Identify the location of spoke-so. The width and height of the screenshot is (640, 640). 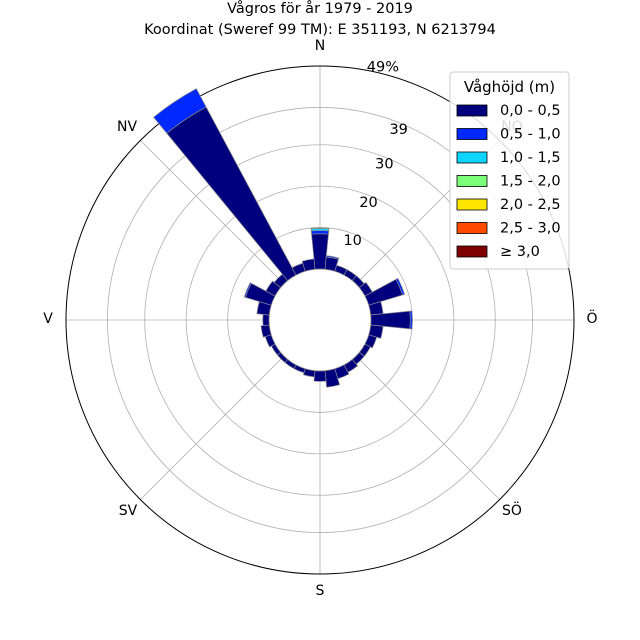
(427, 427).